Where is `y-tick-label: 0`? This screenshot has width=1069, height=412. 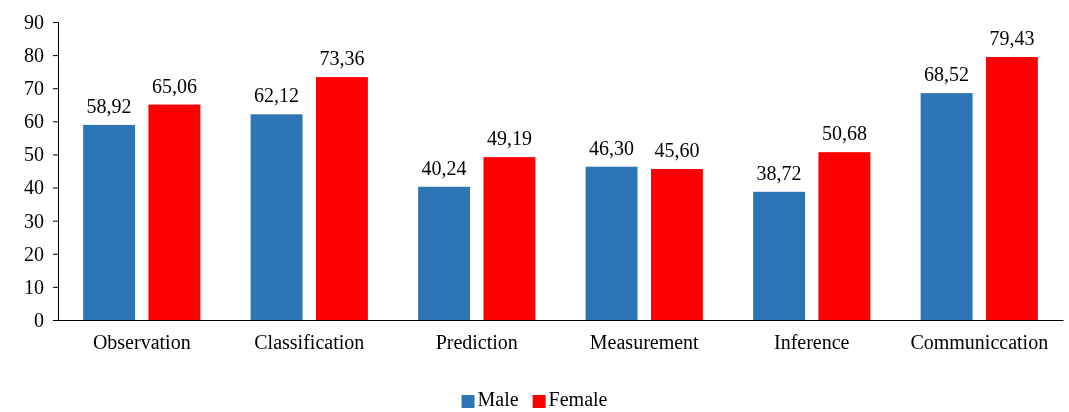
y-tick-label: 0 is located at coordinates (39, 319).